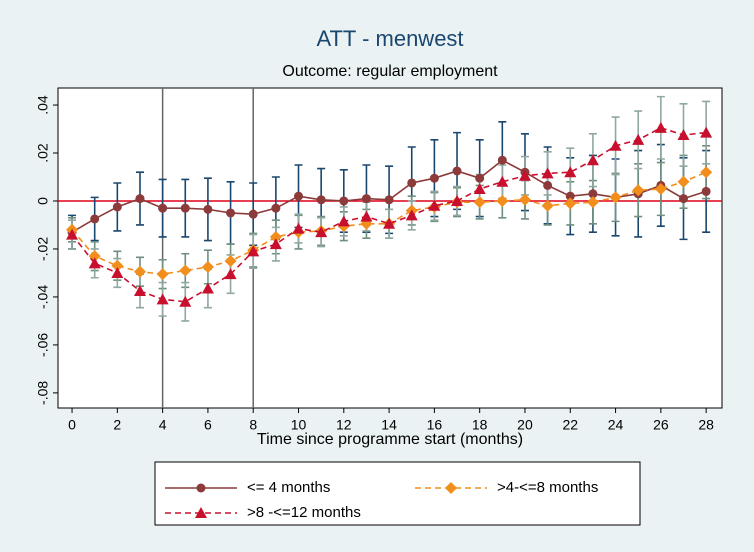 The image size is (754, 552). I want to click on x-tick-label: 2, so click(117, 425).